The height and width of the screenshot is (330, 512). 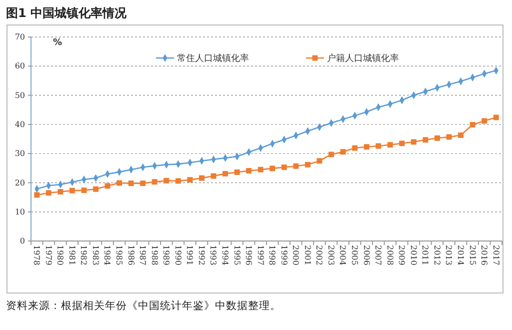 What do you see at coordinates (19, 183) in the screenshot?
I see `y-tick-label: 20` at bounding box center [19, 183].